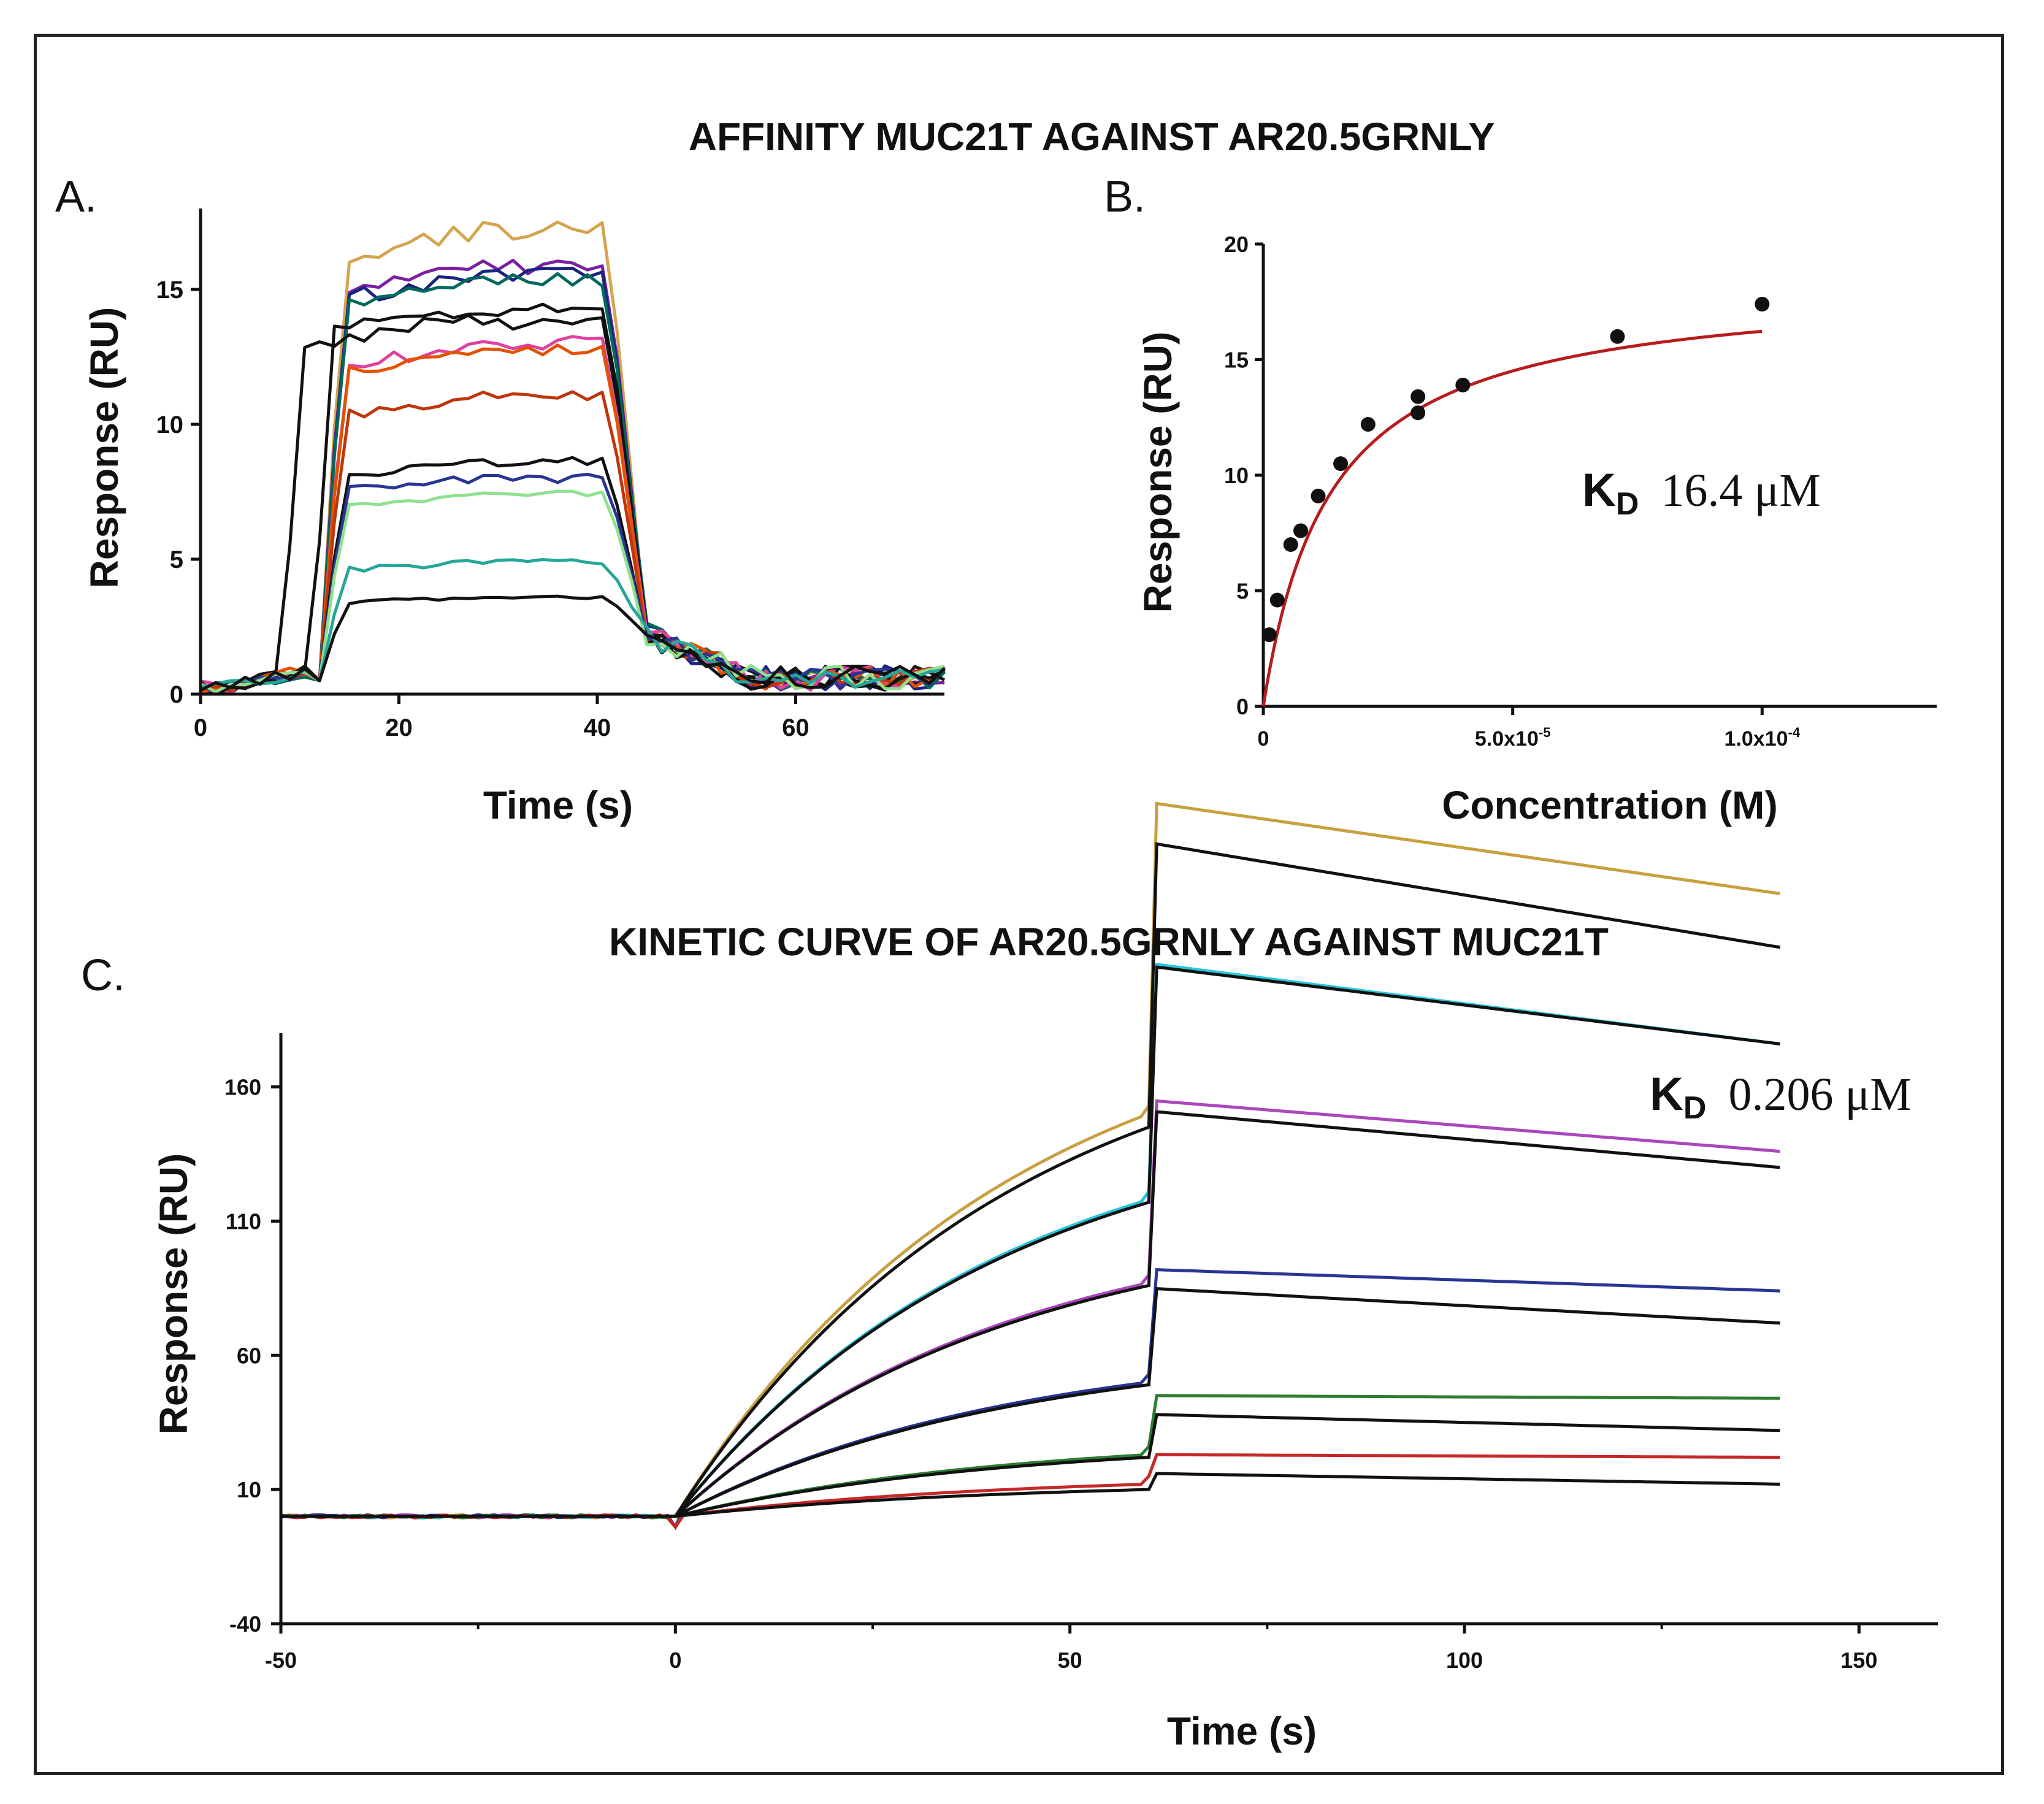 The image size is (2044, 1804). I want to click on chart-b-axes: 0 5.0x10⁻⁵ 1.0x10⁻⁴ 0 5 10 15 20, so click(1581, 492).